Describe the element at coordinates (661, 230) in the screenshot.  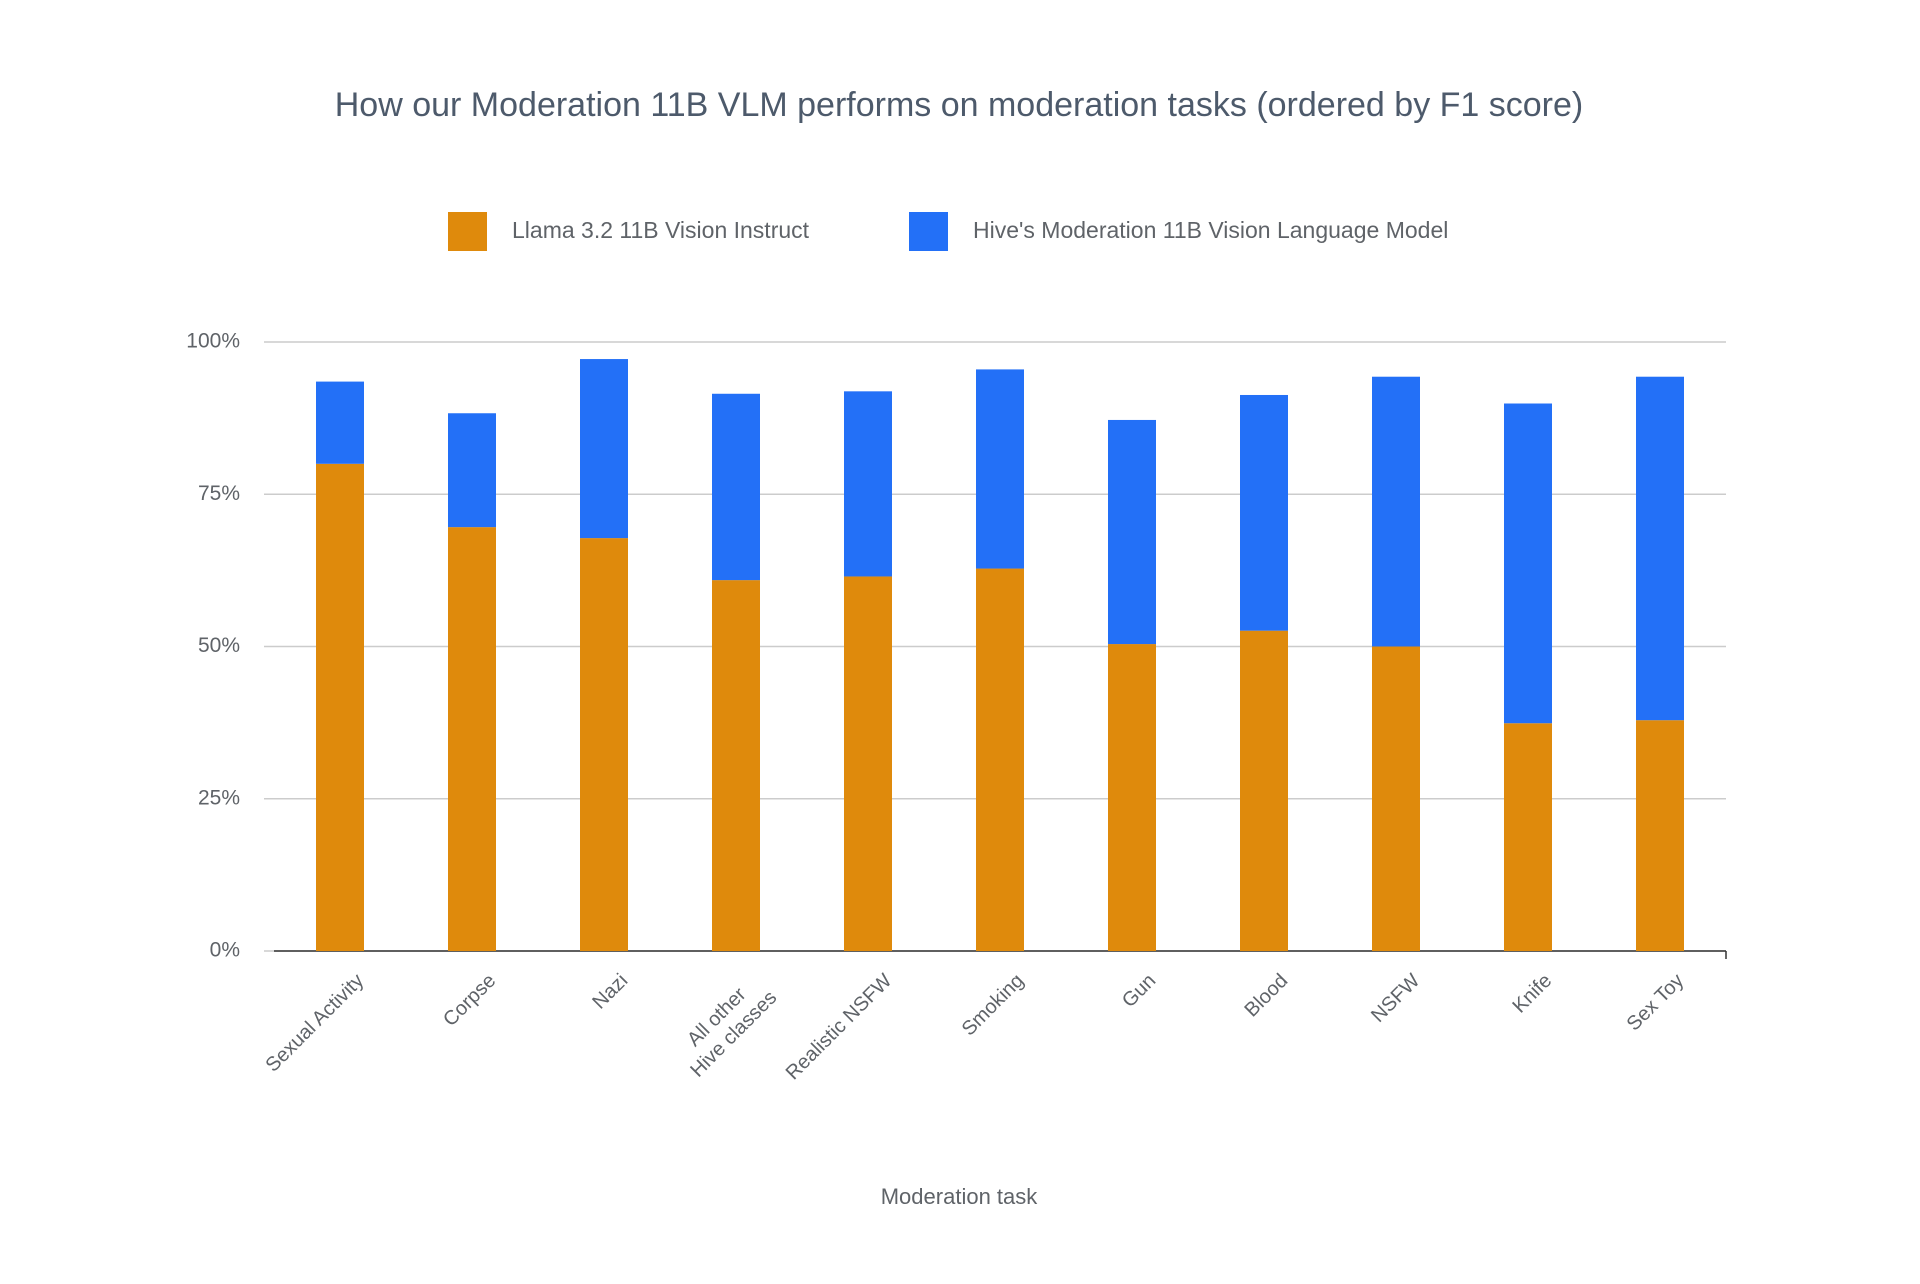
I see `legend-label: Llama 3.2 11B Vision Instruct` at that location.